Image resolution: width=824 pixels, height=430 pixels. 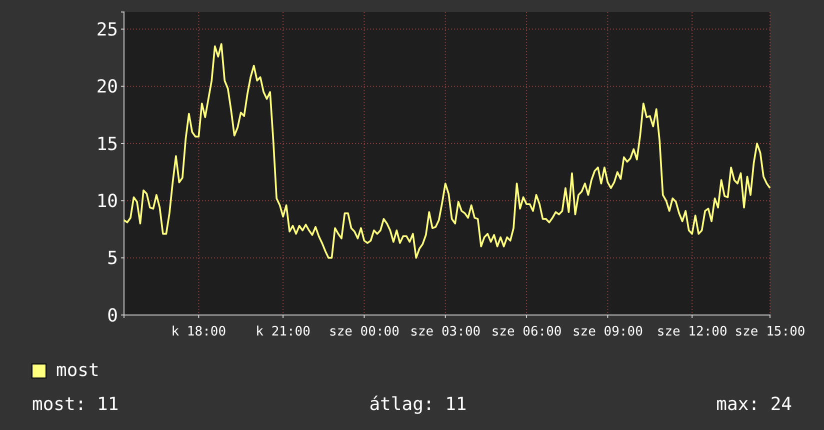 What do you see at coordinates (112, 259) in the screenshot?
I see `y-tick-label: 5` at bounding box center [112, 259].